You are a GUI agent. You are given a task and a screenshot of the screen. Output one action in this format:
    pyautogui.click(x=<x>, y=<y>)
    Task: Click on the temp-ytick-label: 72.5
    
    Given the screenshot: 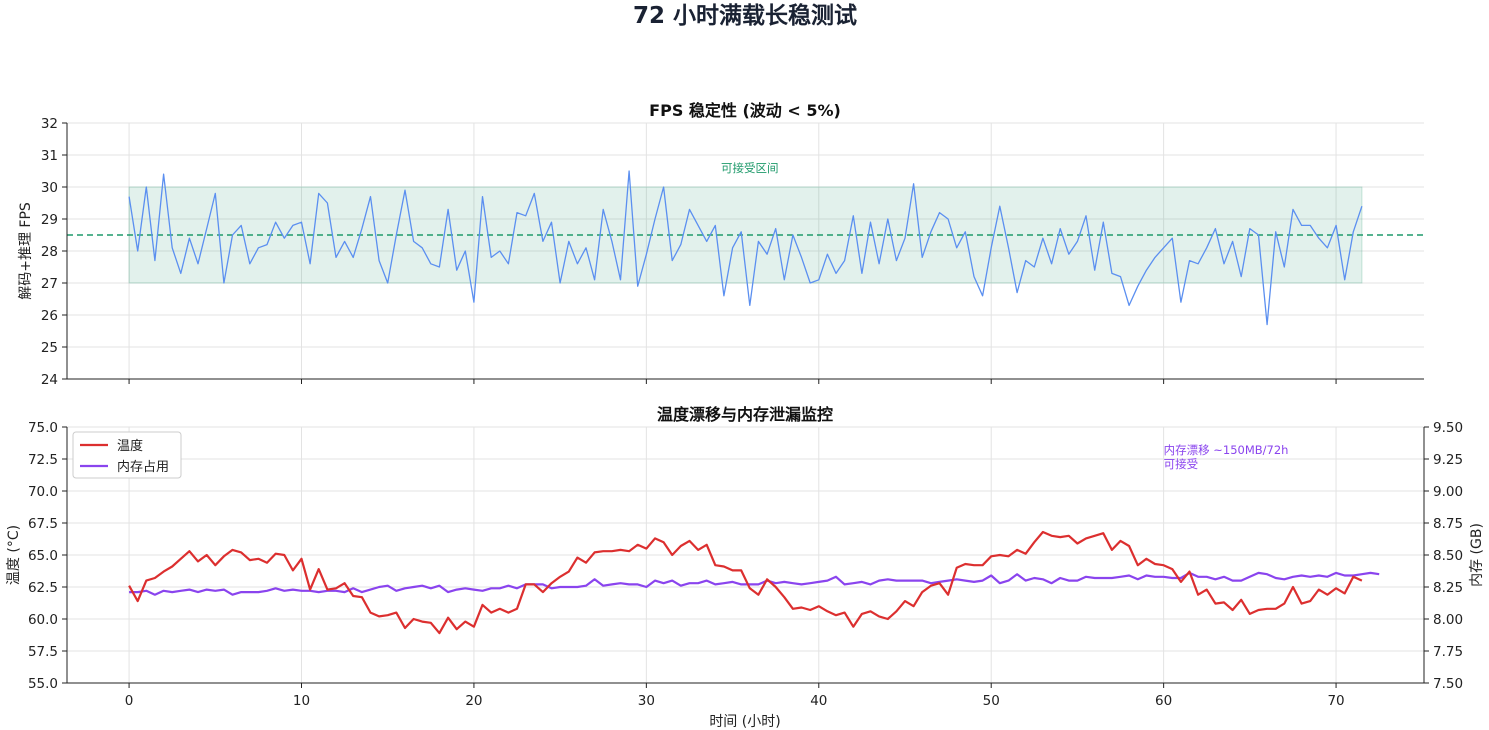 What is the action you would take?
    pyautogui.click(x=43, y=460)
    